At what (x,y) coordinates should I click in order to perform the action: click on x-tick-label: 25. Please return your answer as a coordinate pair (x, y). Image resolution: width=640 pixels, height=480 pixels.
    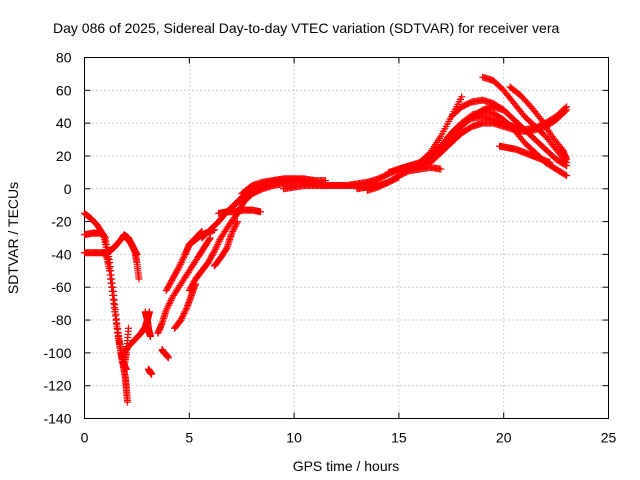
    Looking at the image, I should click on (609, 438).